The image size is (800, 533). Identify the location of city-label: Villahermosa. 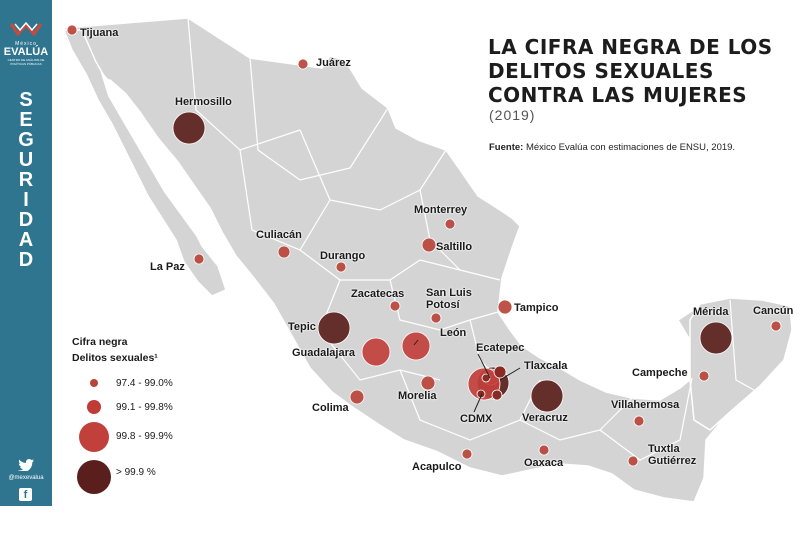
(645, 405).